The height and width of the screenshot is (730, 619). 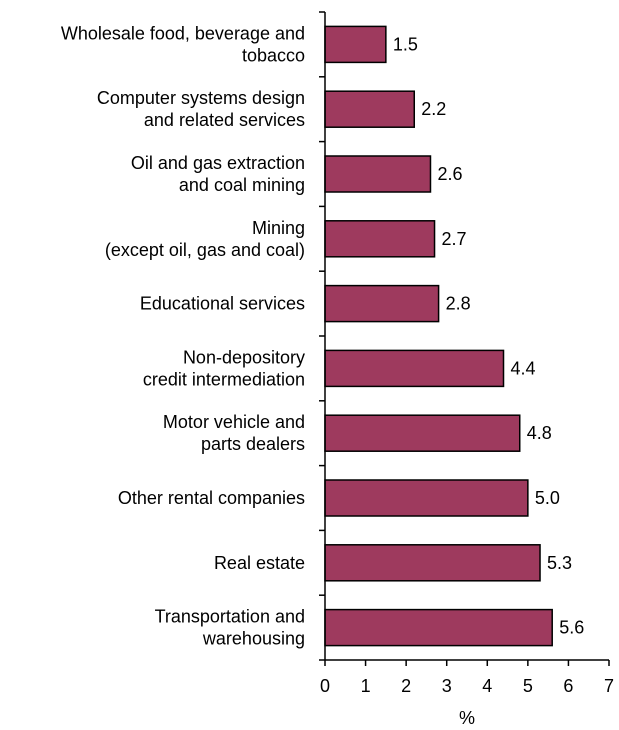 I want to click on category-label-line: Oil and gas extraction, so click(x=218, y=163).